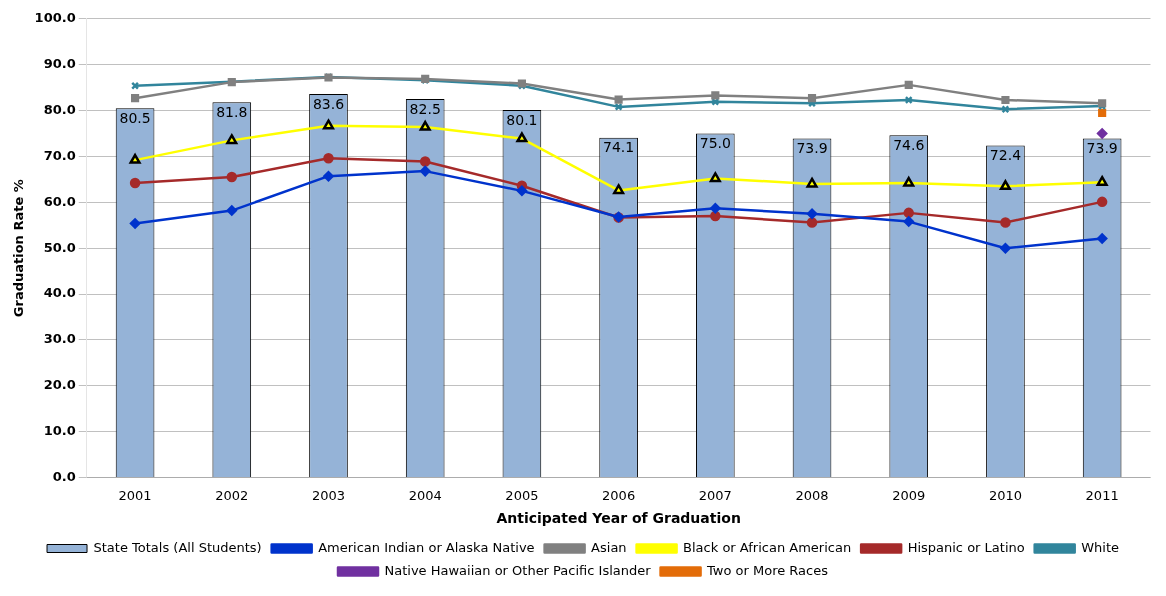  What do you see at coordinates (59, 385) in the screenshot?
I see `y-tick-label: 20.0` at bounding box center [59, 385].